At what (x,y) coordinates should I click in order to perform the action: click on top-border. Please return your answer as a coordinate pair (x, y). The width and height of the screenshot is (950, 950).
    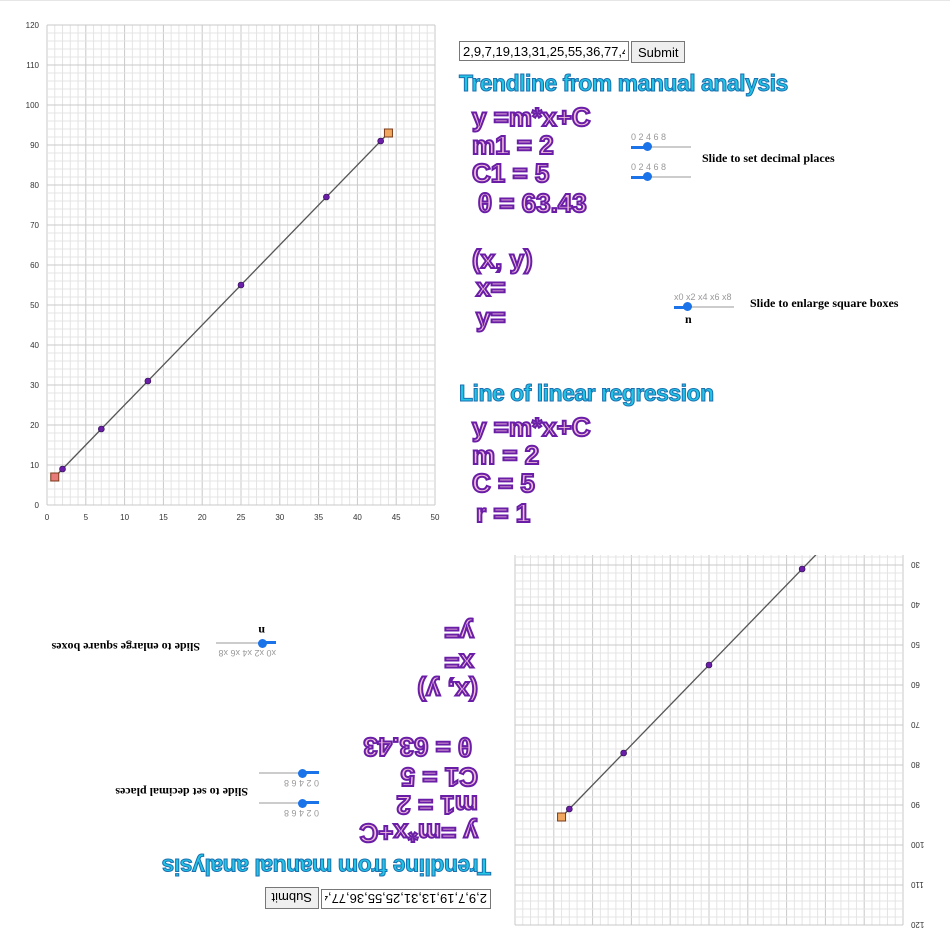
    Looking at the image, I should click on (475, 0).